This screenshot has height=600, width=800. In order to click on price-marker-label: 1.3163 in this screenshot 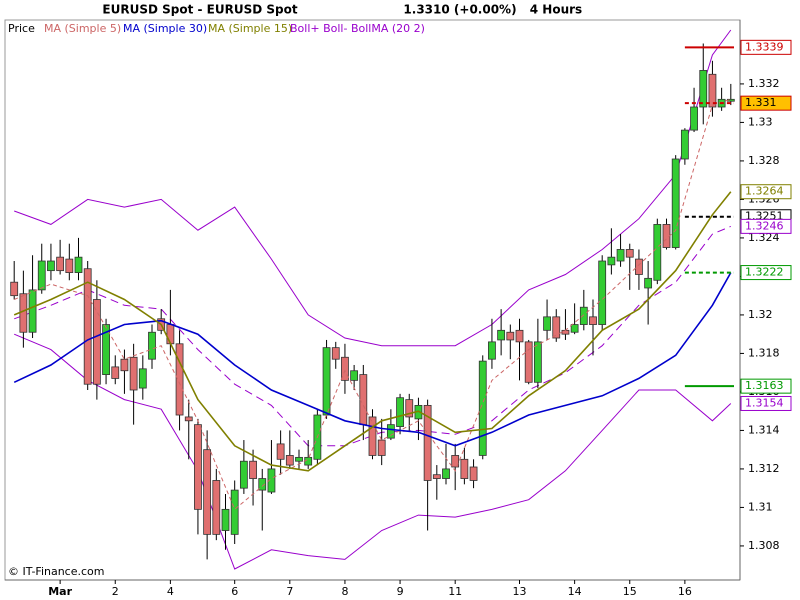, I will do `click(764, 385)`.